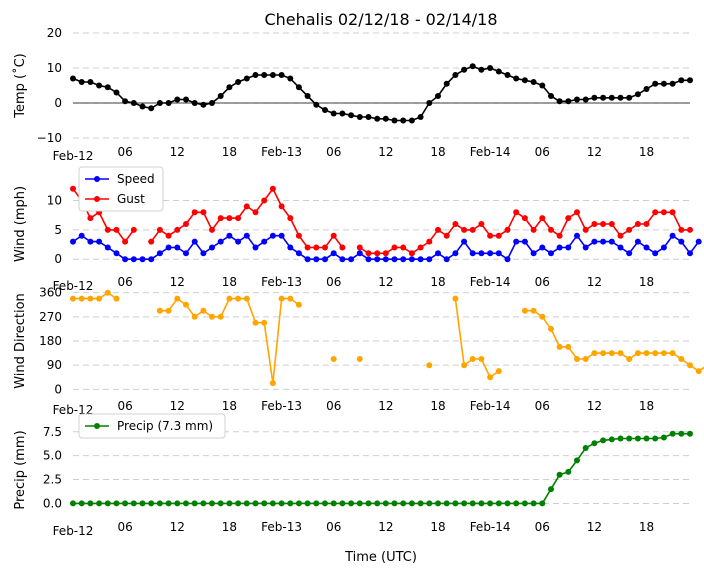  Describe the element at coordinates (58, 259) in the screenshot. I see `y-tick-label: 0` at that location.